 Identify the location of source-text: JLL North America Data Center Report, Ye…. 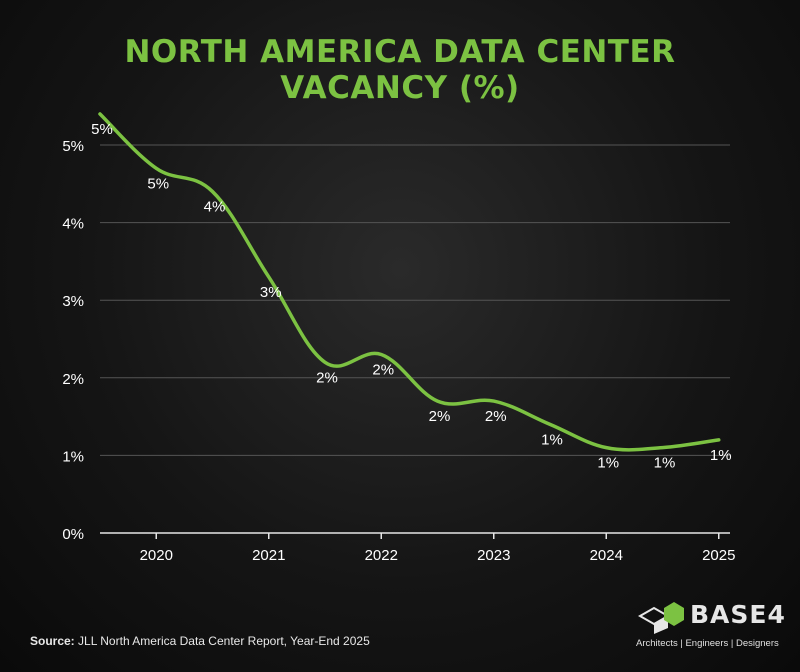
(224, 641).